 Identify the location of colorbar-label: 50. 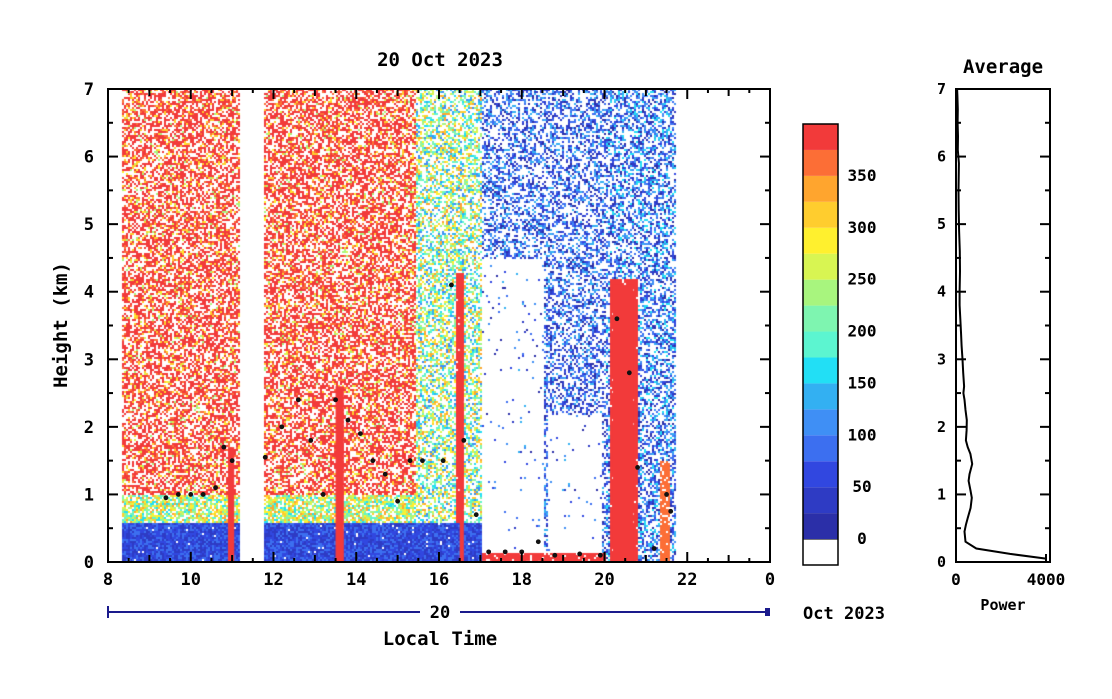
(861, 486).